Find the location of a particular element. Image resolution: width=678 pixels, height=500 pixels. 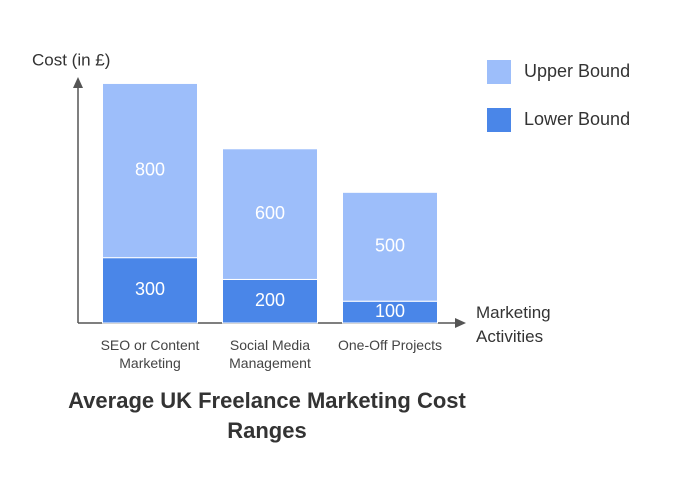

x-axis-label: Marketing Activities is located at coordinates (513, 324).